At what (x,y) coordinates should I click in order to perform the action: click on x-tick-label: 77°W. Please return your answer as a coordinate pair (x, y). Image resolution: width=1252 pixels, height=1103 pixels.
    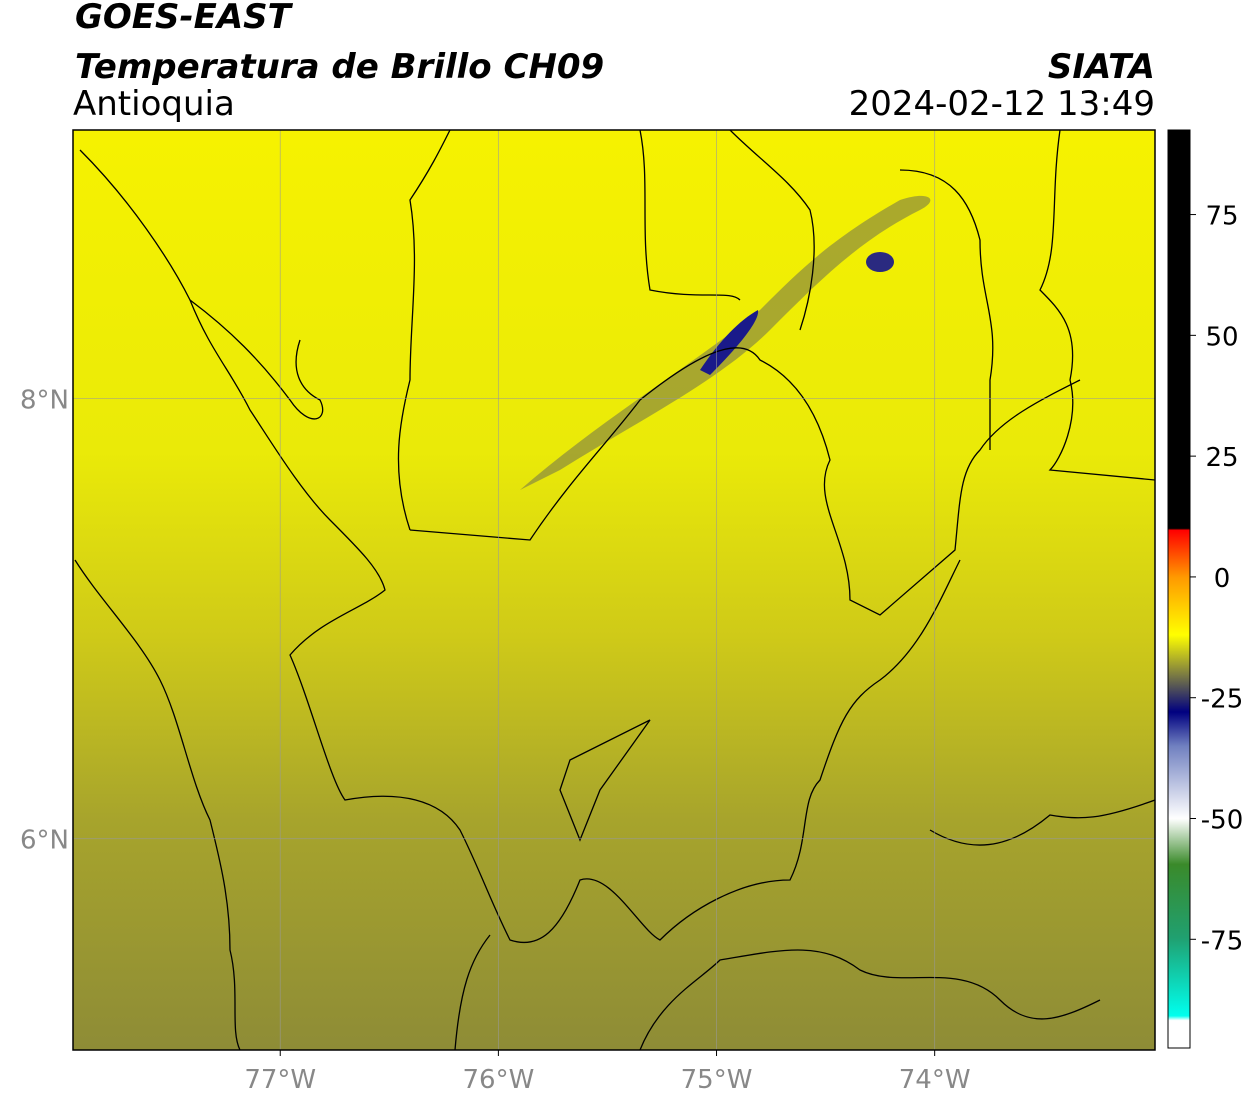
    Looking at the image, I should click on (280, 1080).